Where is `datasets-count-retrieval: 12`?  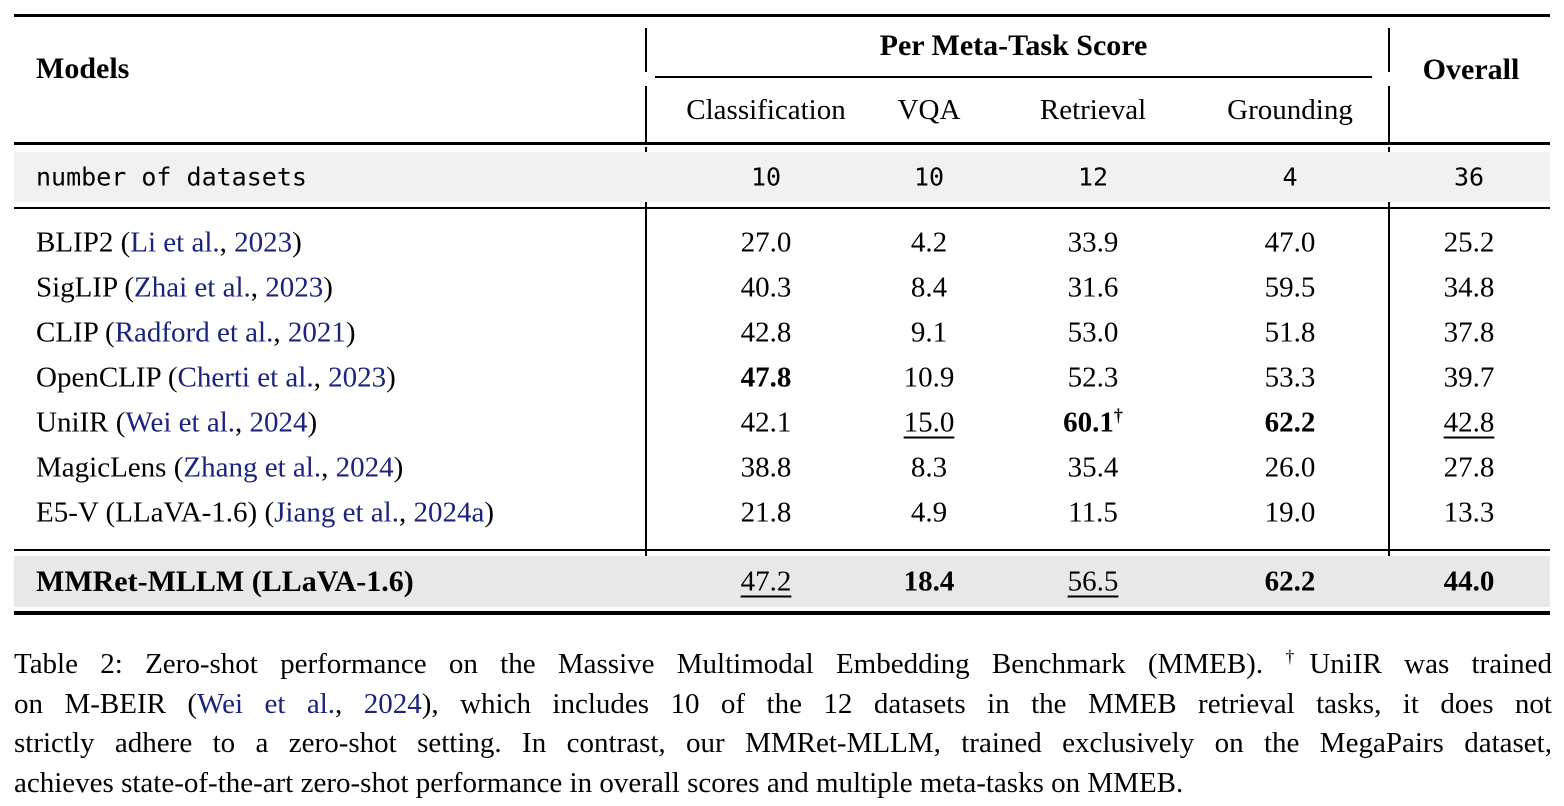
datasets-count-retrieval: 12 is located at coordinates (1093, 177).